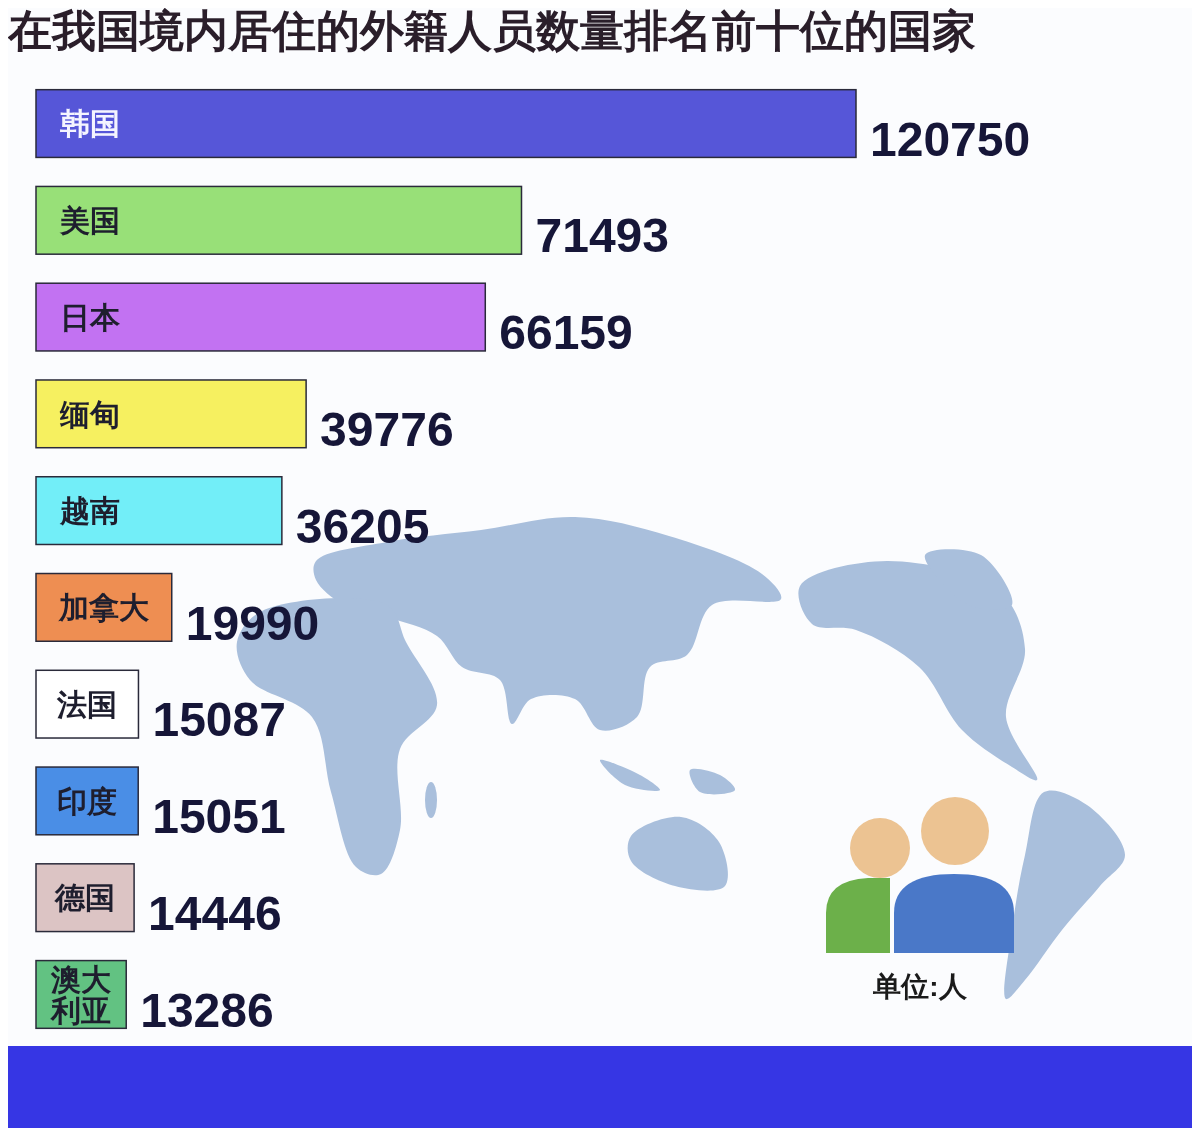 The width and height of the screenshot is (1200, 1136). What do you see at coordinates (387, 430) in the screenshot?
I see `data-label: 39776` at bounding box center [387, 430].